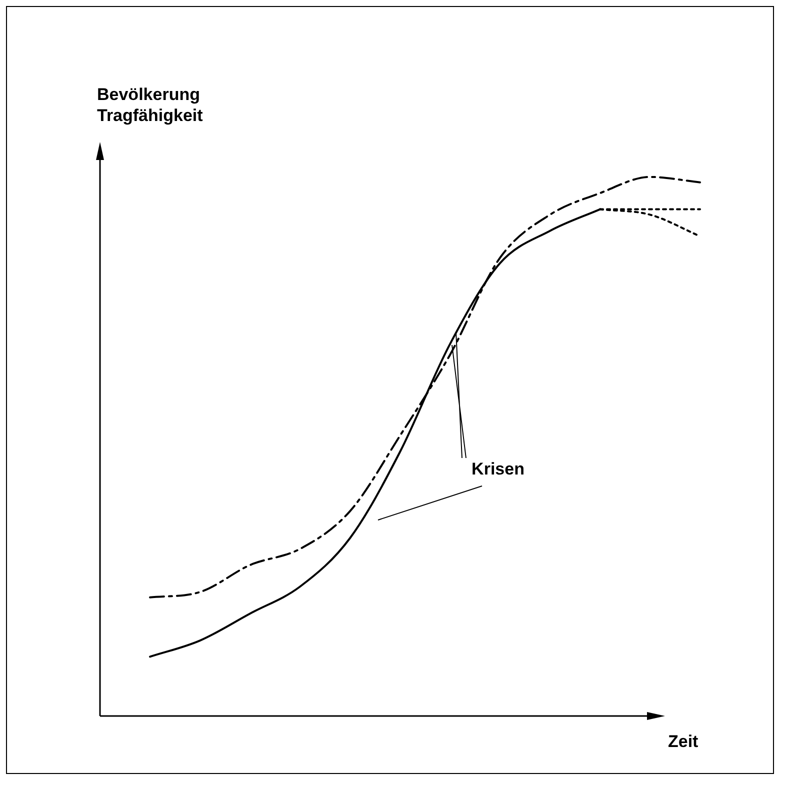 The height and width of the screenshot is (785, 791). I want to click on annotation: Krisen, so click(498, 469).